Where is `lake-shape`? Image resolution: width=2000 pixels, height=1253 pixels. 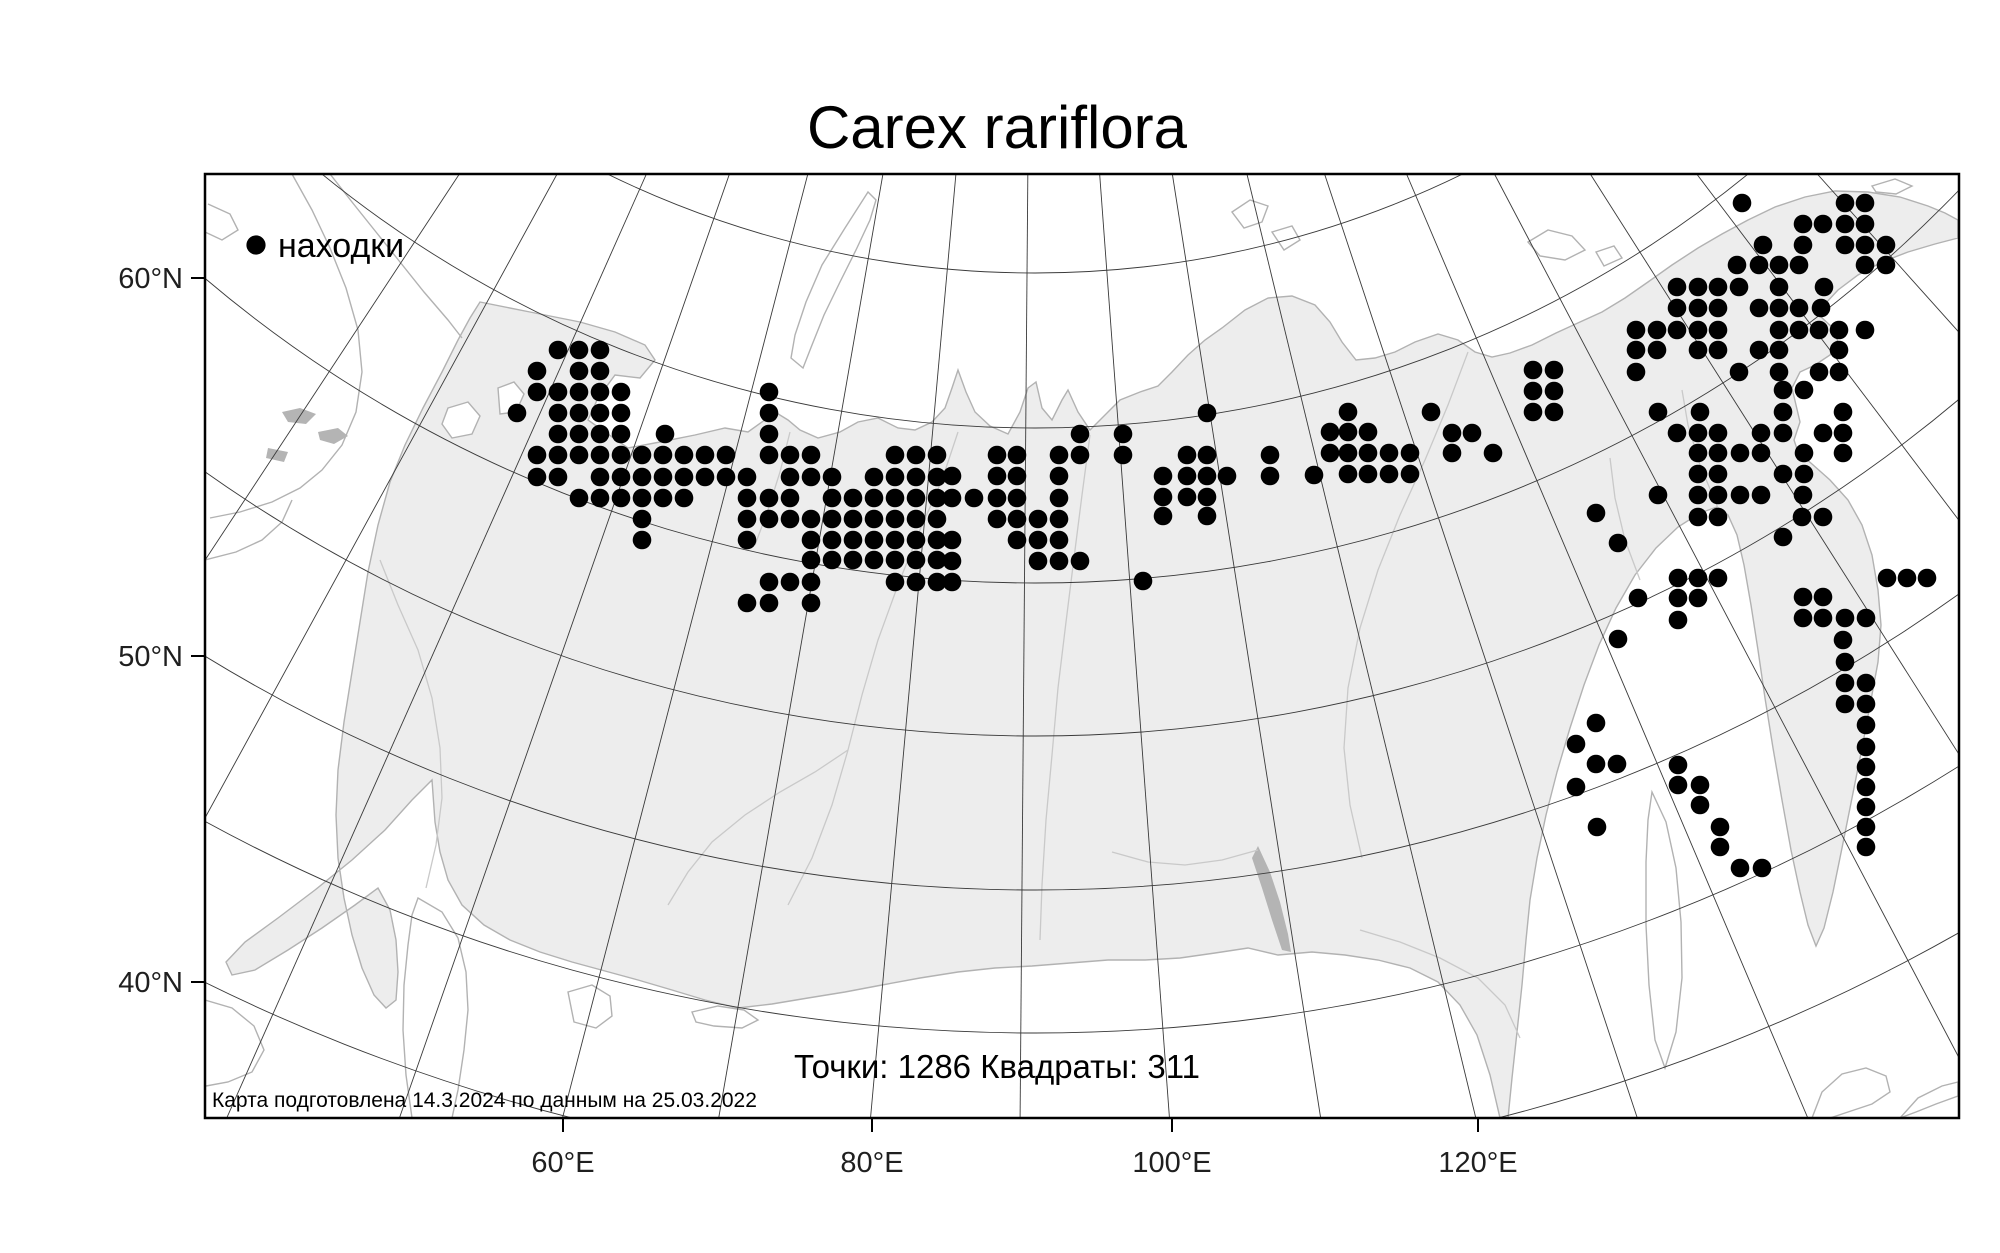
lake-shape is located at coordinates (1271, 899).